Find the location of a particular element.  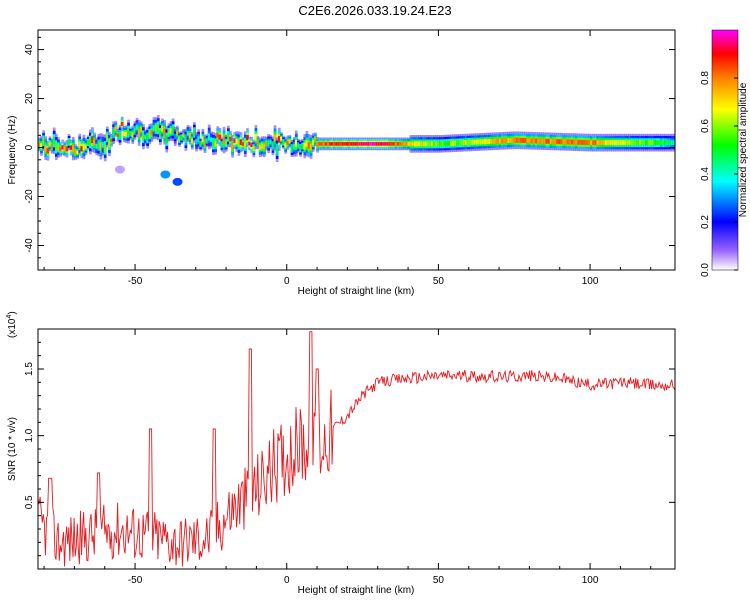

colorbar-tick-label: 0.8 is located at coordinates (705, 78).